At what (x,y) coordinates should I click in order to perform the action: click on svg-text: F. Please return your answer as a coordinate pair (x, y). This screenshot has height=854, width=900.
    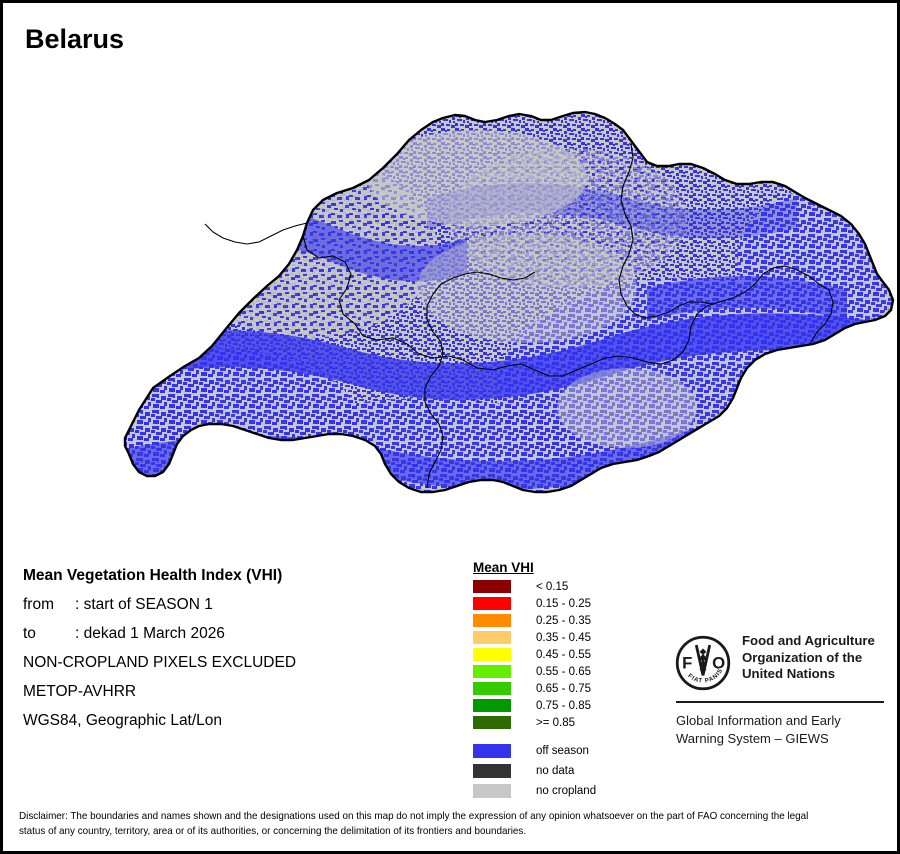
    Looking at the image, I should click on (687, 663).